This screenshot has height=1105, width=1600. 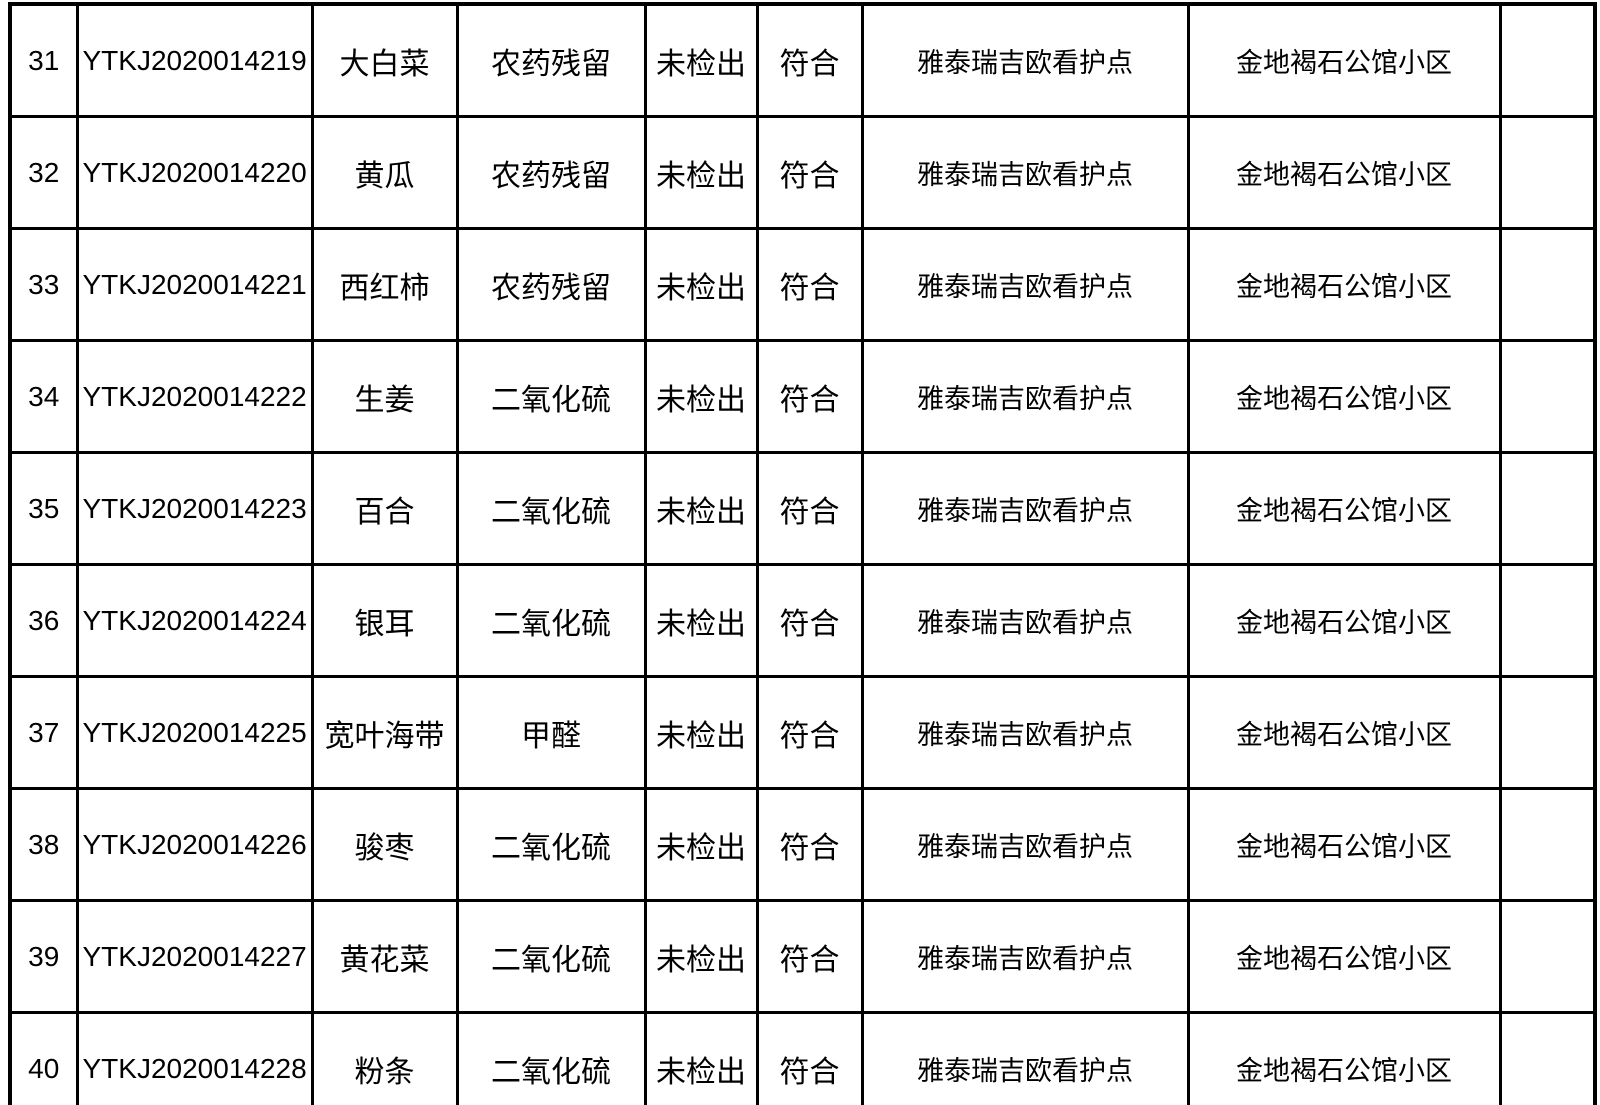 What do you see at coordinates (43, 284) in the screenshot?
I see `row-number-cell: 33` at bounding box center [43, 284].